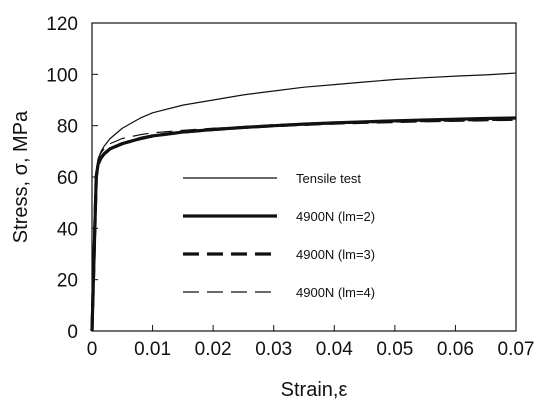 Image resolution: width=538 pixels, height=403 pixels. I want to click on legend-label-4: 4900N (lm=4), so click(335, 292).